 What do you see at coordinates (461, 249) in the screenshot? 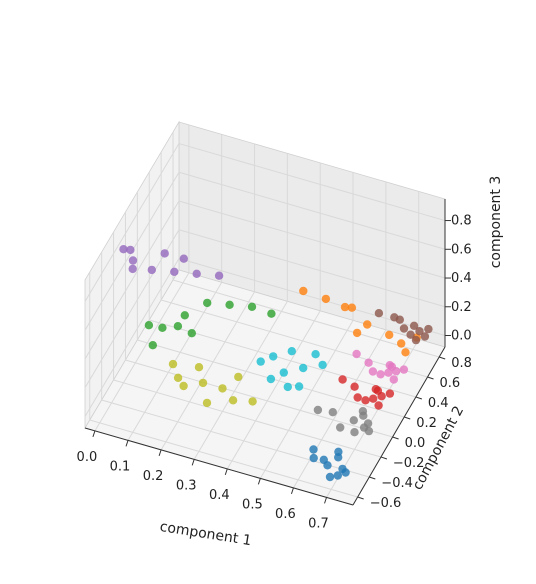
I see `tick-label: 0.6` at bounding box center [461, 249].